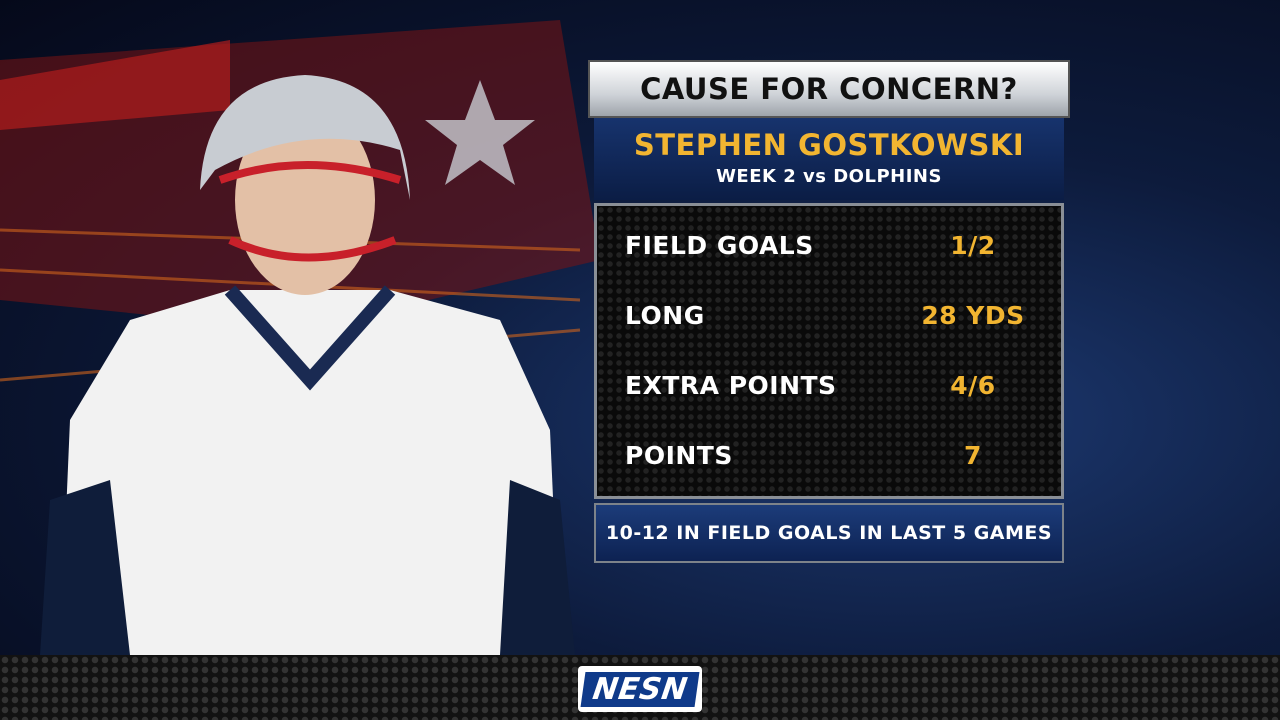 The height and width of the screenshot is (720, 1280). Describe the element at coordinates (973, 385) in the screenshot. I see `stat-value: 4/6` at that location.